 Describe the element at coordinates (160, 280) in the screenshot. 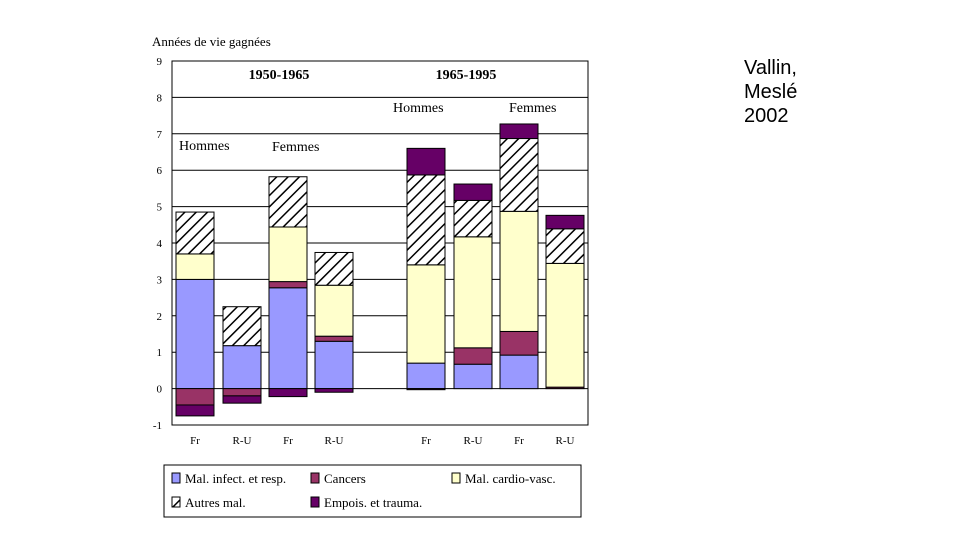

I see `y-tick-label: 3` at that location.